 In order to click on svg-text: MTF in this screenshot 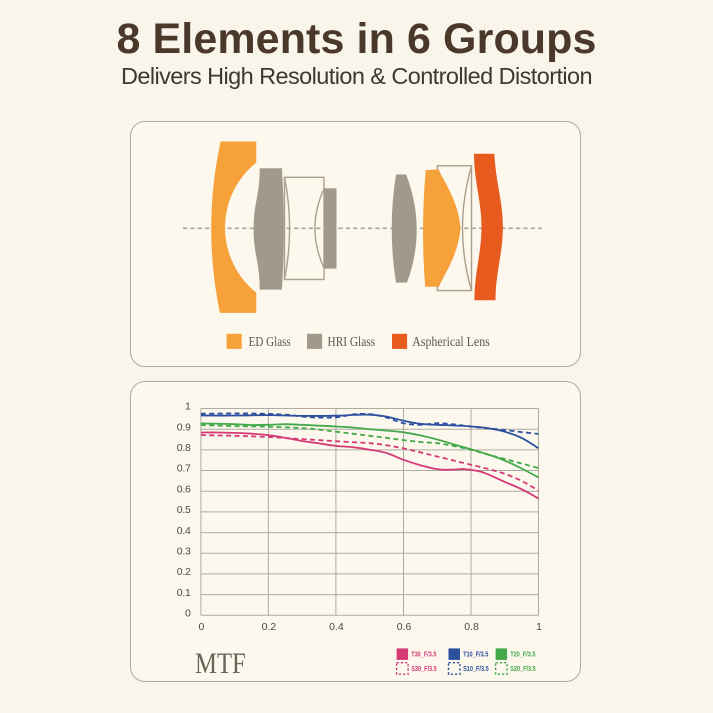, I will do `click(220, 663)`.